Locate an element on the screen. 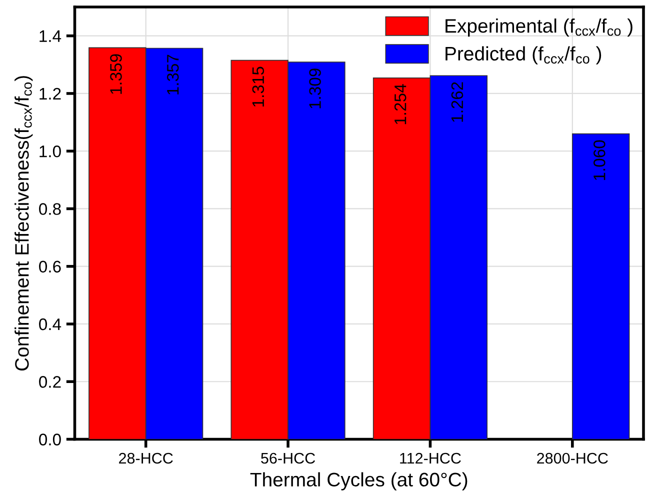  y-tick-label: 0.4 is located at coordinates (50, 324).